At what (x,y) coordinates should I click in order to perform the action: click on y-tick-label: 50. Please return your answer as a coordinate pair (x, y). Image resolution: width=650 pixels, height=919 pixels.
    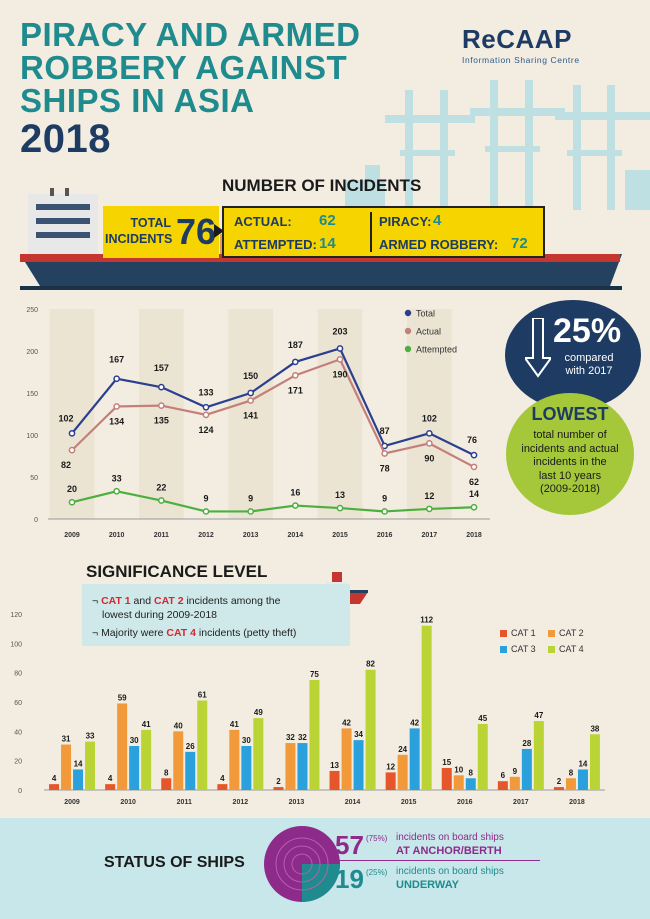
    Looking at the image, I should click on (34, 478).